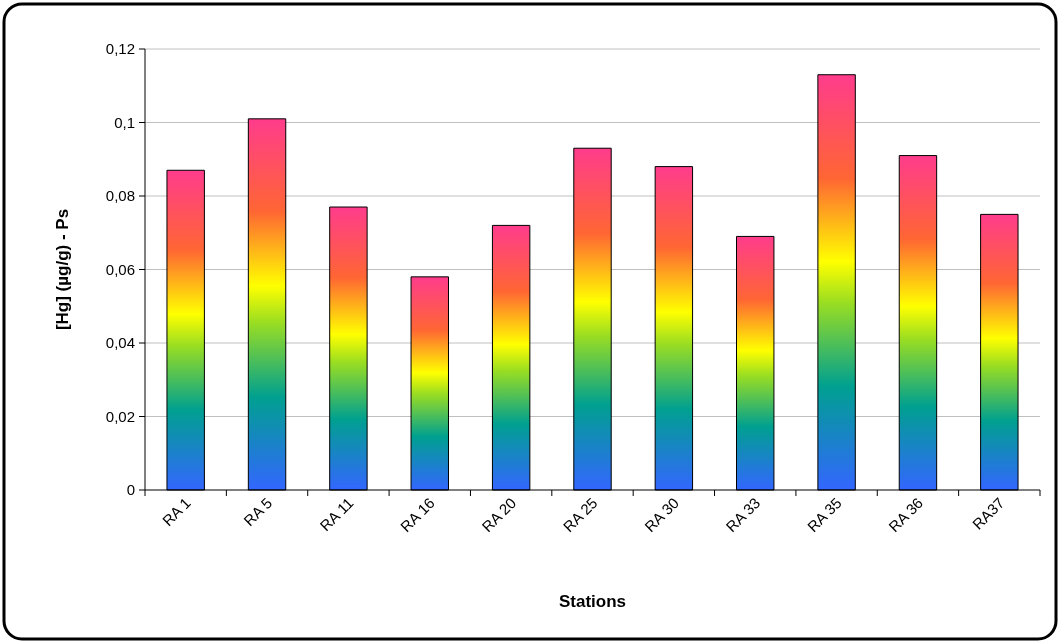 This screenshot has height=643, width=1060. Describe the element at coordinates (120, 49) in the screenshot. I see `y-tick-label: 0,12` at that location.